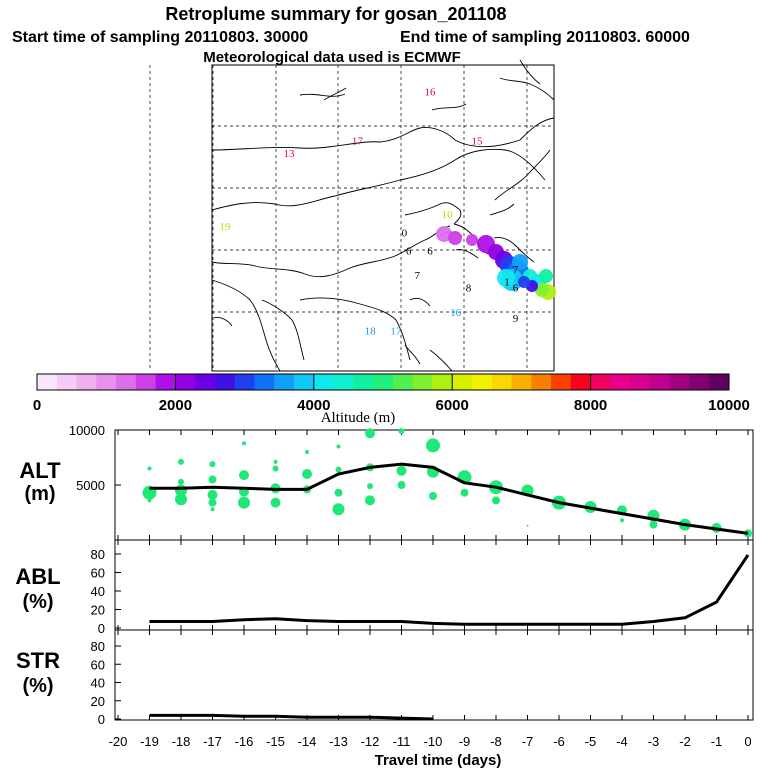 This screenshot has height=768, width=768. I want to click on x-tick-label: -7, so click(528, 741).